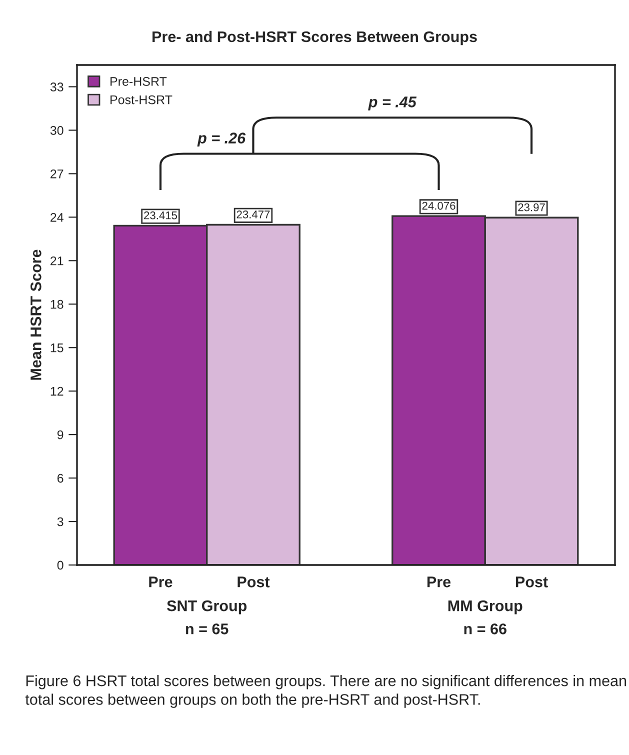 Image resolution: width=629 pixels, height=755 pixels. Describe the element at coordinates (57, 130) in the screenshot. I see `y-tick-label: 30` at that location.